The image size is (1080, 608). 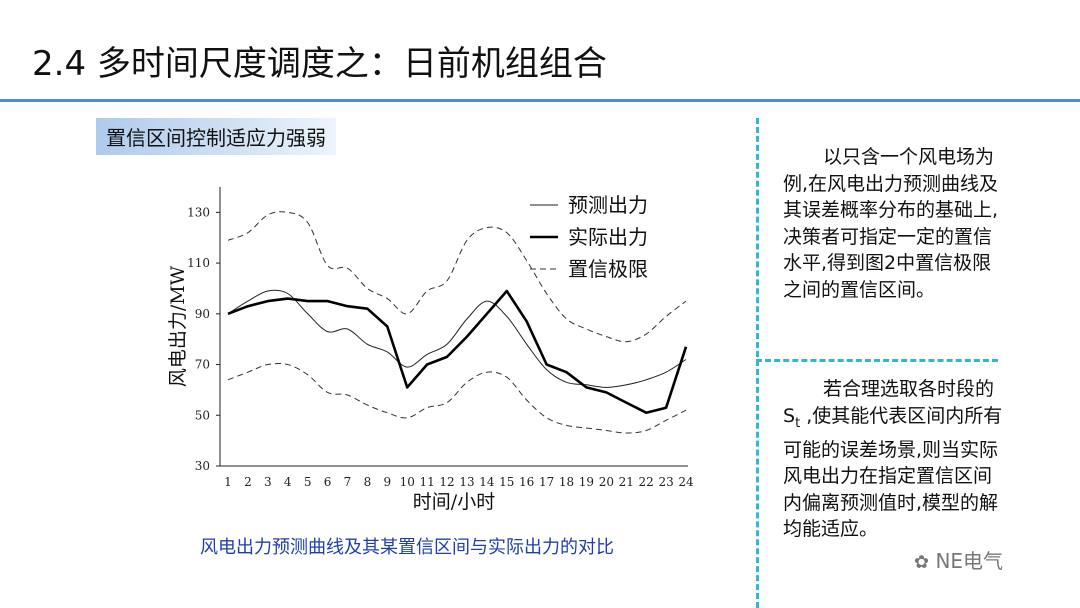 I want to click on x-tick-label: 20, so click(x=606, y=482).